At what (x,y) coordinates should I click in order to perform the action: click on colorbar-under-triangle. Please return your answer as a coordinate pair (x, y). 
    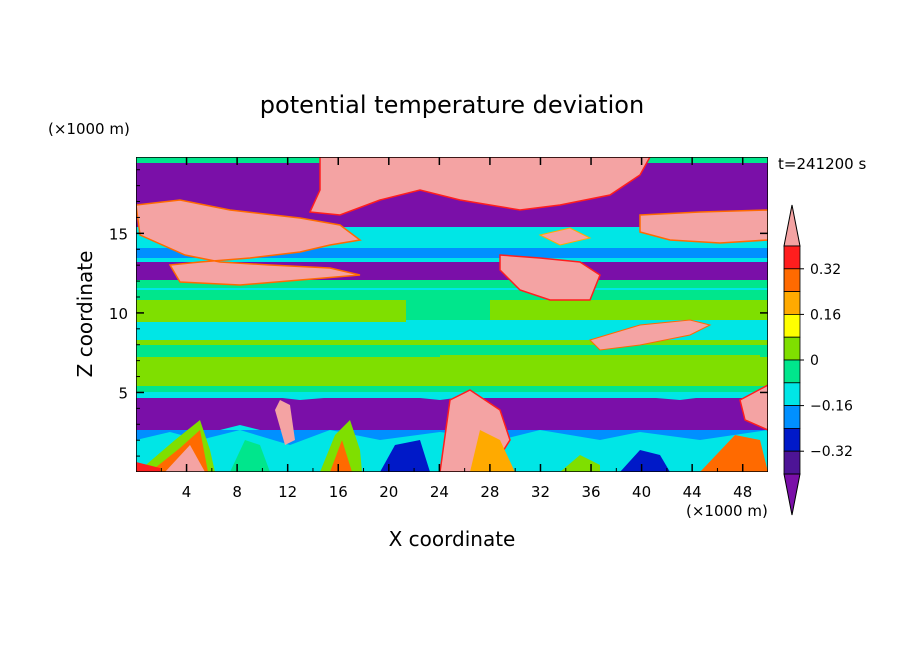
    Looking at the image, I should click on (792, 494).